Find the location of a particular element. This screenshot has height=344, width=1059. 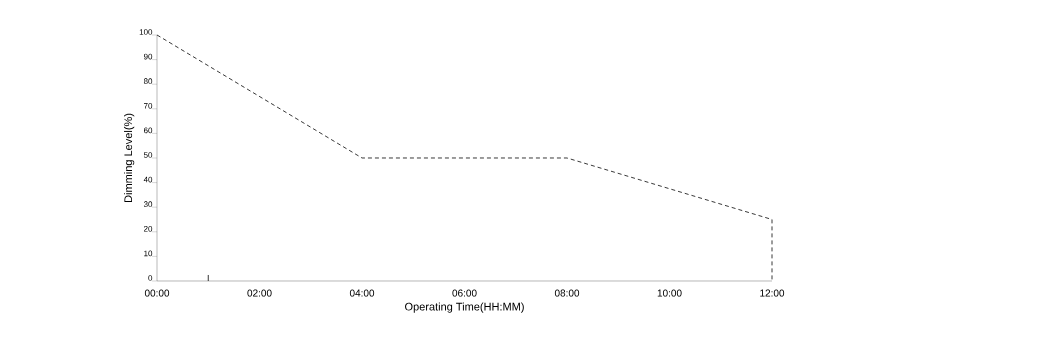

x-tick-label: 00:00 is located at coordinates (157, 293).